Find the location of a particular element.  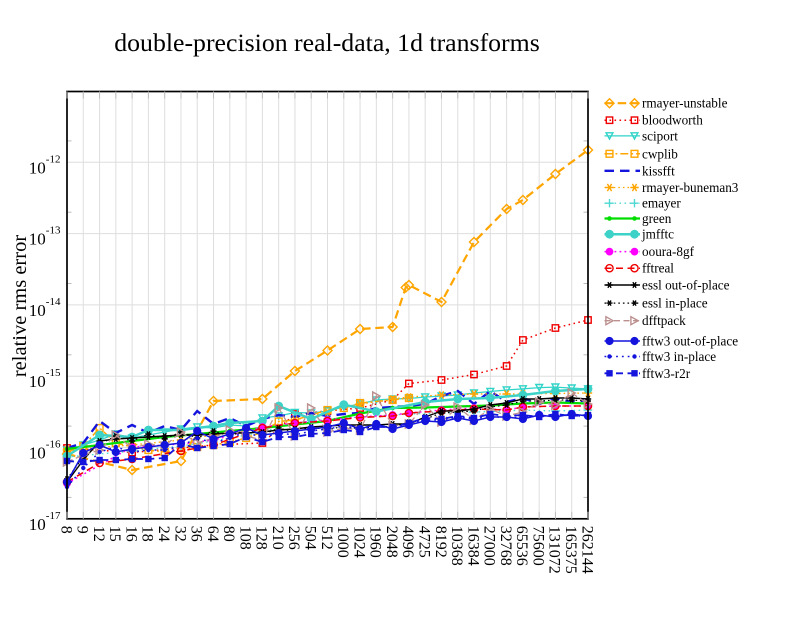

svg-text: 16384 is located at coordinates (472, 546).